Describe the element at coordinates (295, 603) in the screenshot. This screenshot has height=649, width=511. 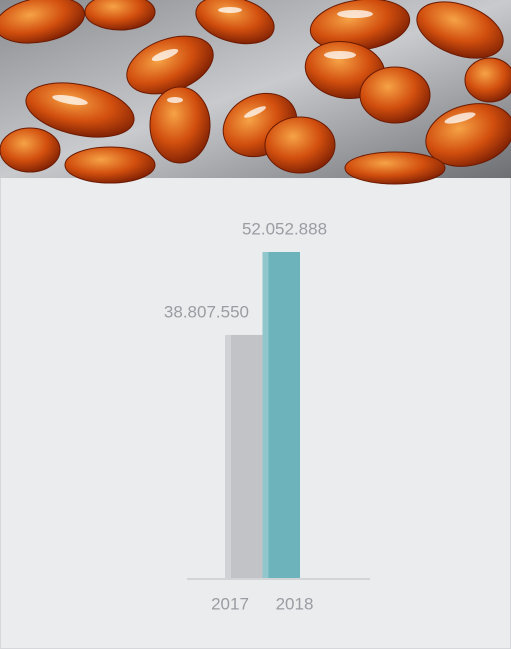
I see `x-tick-label: 2018` at that location.